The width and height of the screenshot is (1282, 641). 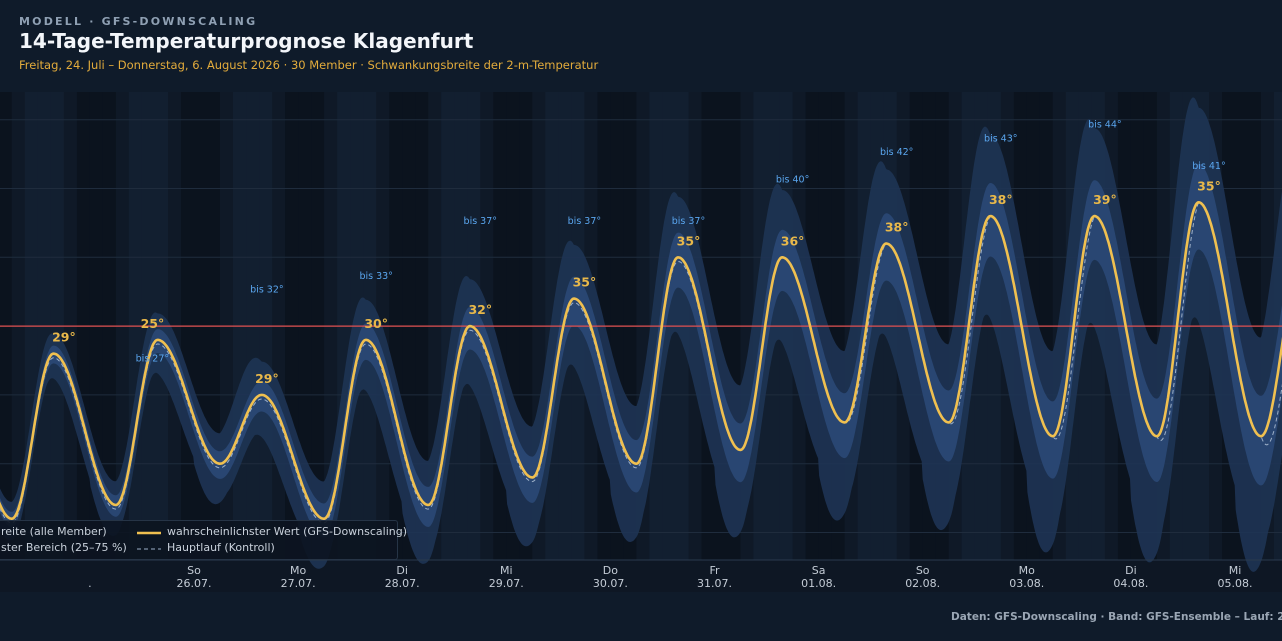 I want to click on x-tick-date: 26.07., so click(x=194, y=583).